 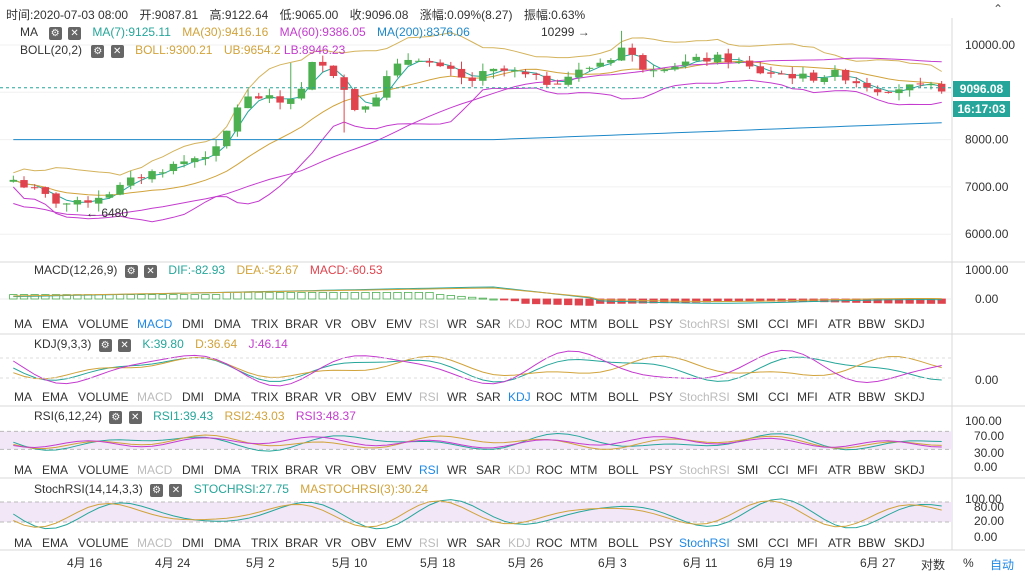 I want to click on chevron-up-icon: ⌃, so click(x=998, y=9).